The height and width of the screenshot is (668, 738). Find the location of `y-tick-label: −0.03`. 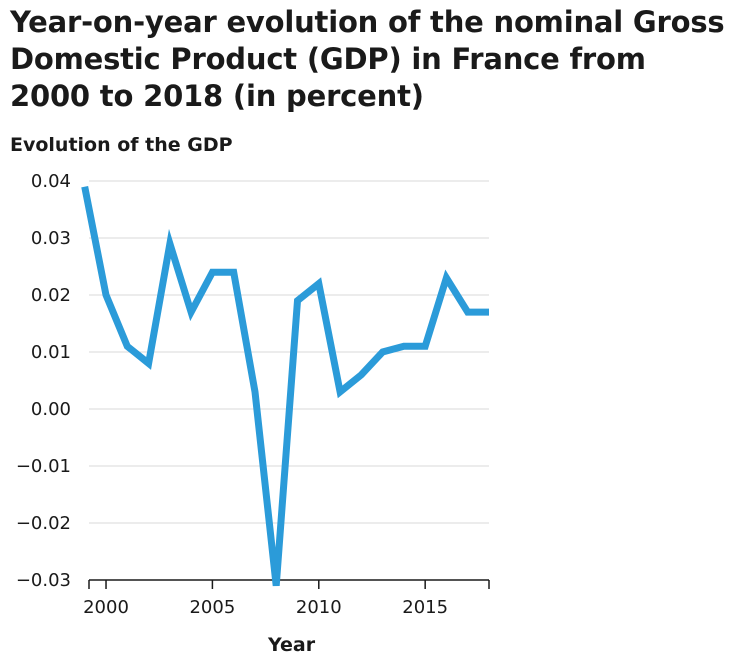

y-tick-label: −0.03 is located at coordinates (43, 580).